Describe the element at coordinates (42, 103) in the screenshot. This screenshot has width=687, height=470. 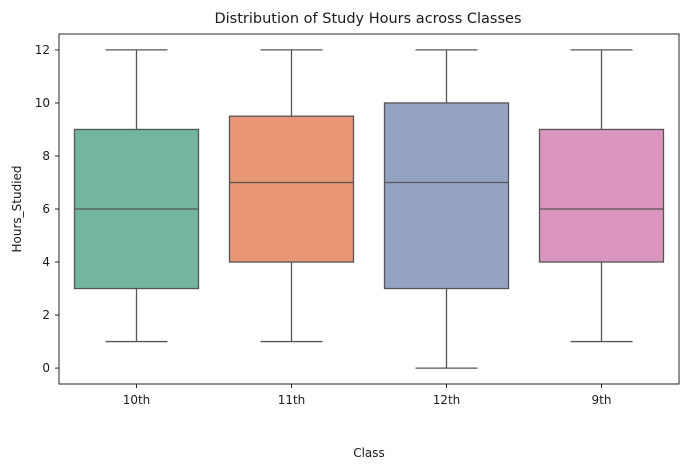
I see `y-tick-label: 10` at that location.